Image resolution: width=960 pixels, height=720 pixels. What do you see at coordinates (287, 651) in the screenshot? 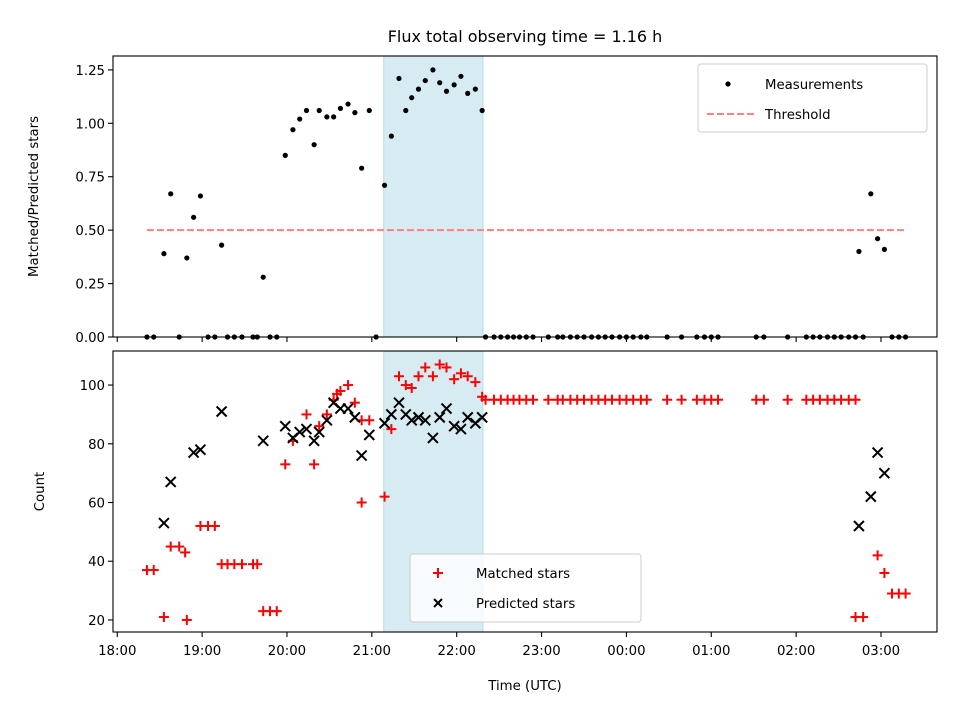
I see `x-tick-label: 20:00` at bounding box center [287, 651].